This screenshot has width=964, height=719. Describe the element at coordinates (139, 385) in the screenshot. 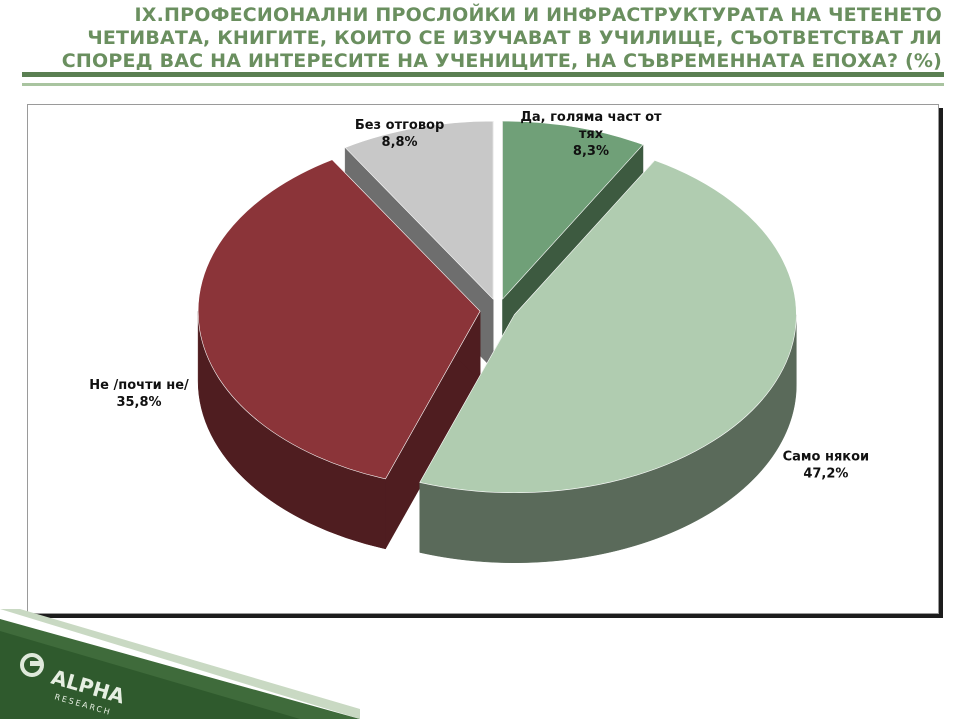

I see `pie-label-2-line-0: Не /почти не/` at that location.